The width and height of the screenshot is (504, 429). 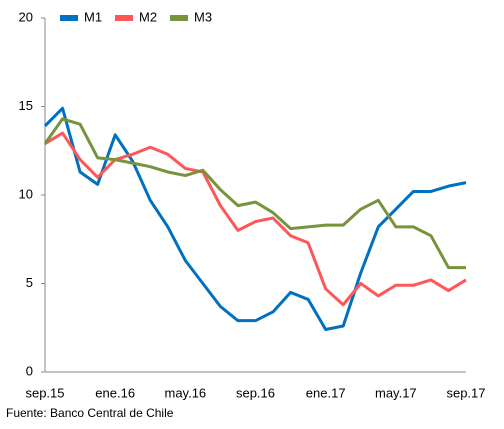 What do you see at coordinates (396, 392) in the screenshot?
I see `x-tick-label: may.17` at bounding box center [396, 392].